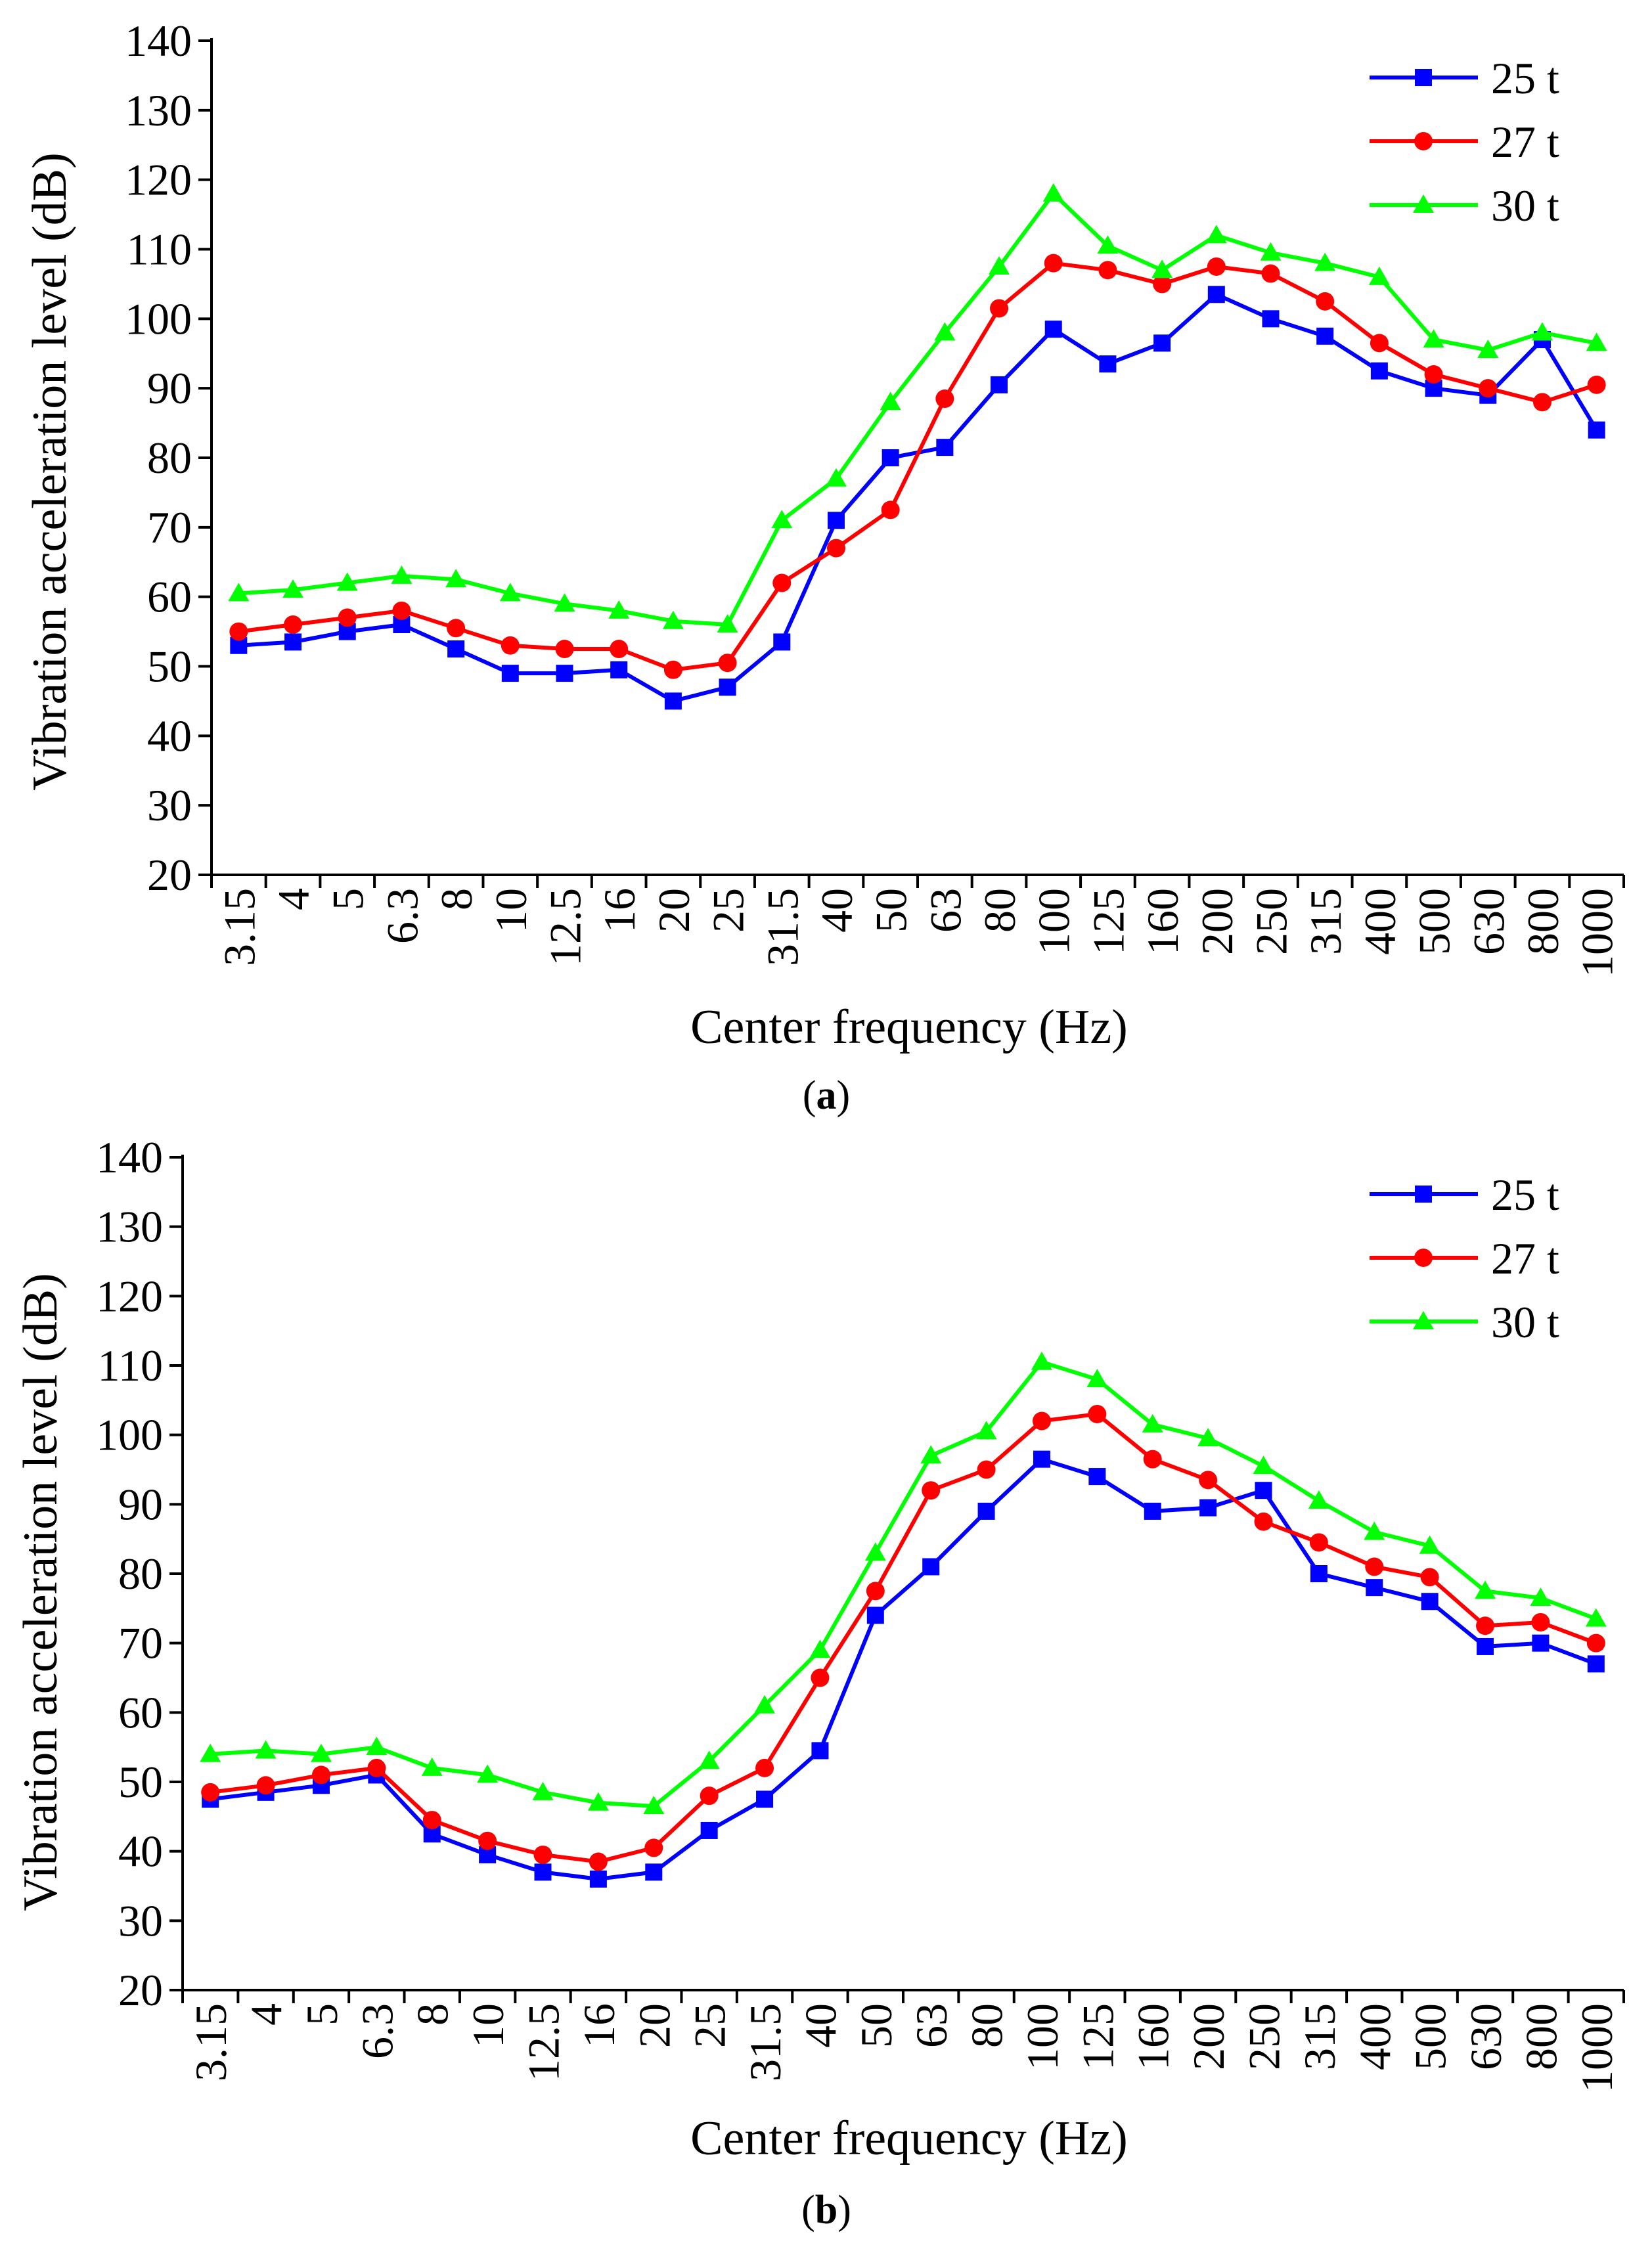  I want to click on y-tick-label-b: 140, so click(129, 1157).